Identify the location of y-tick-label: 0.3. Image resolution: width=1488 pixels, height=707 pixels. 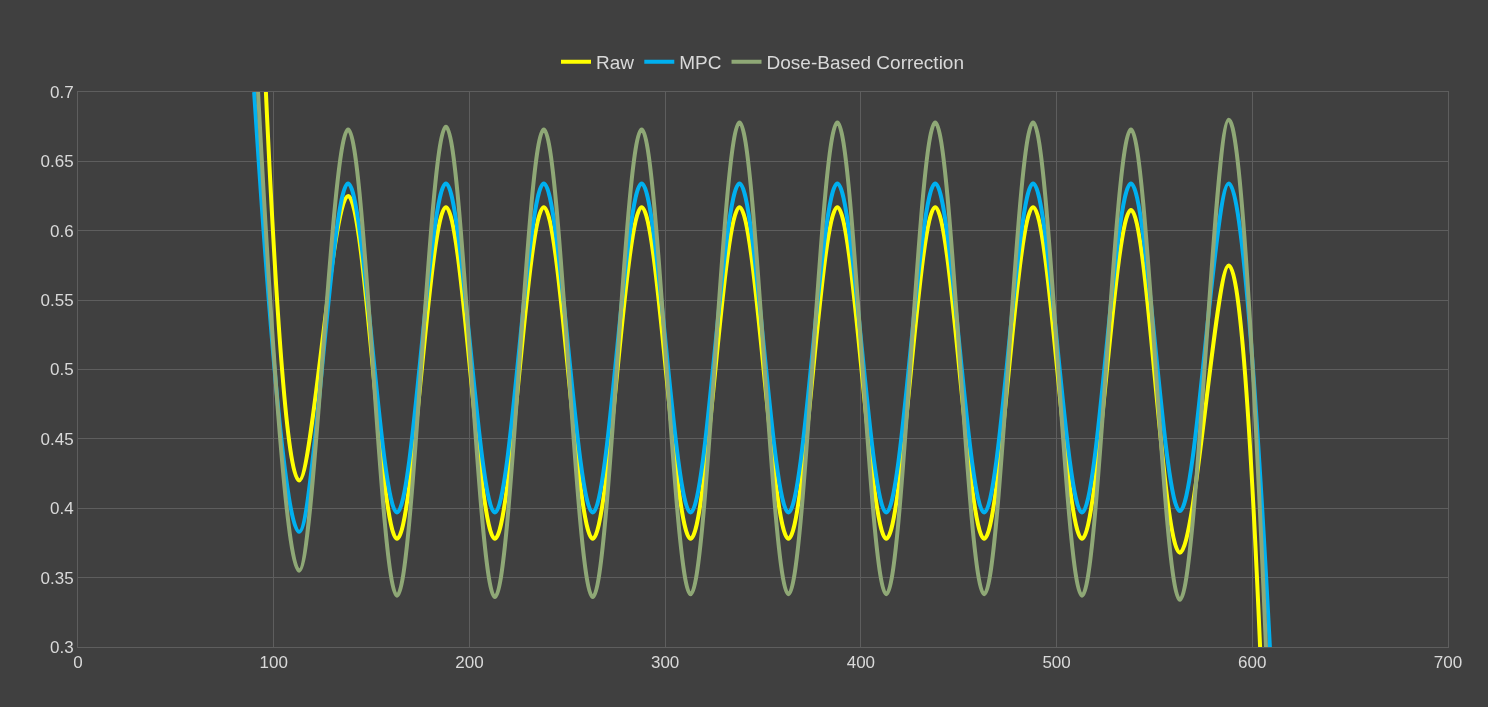
(61, 647).